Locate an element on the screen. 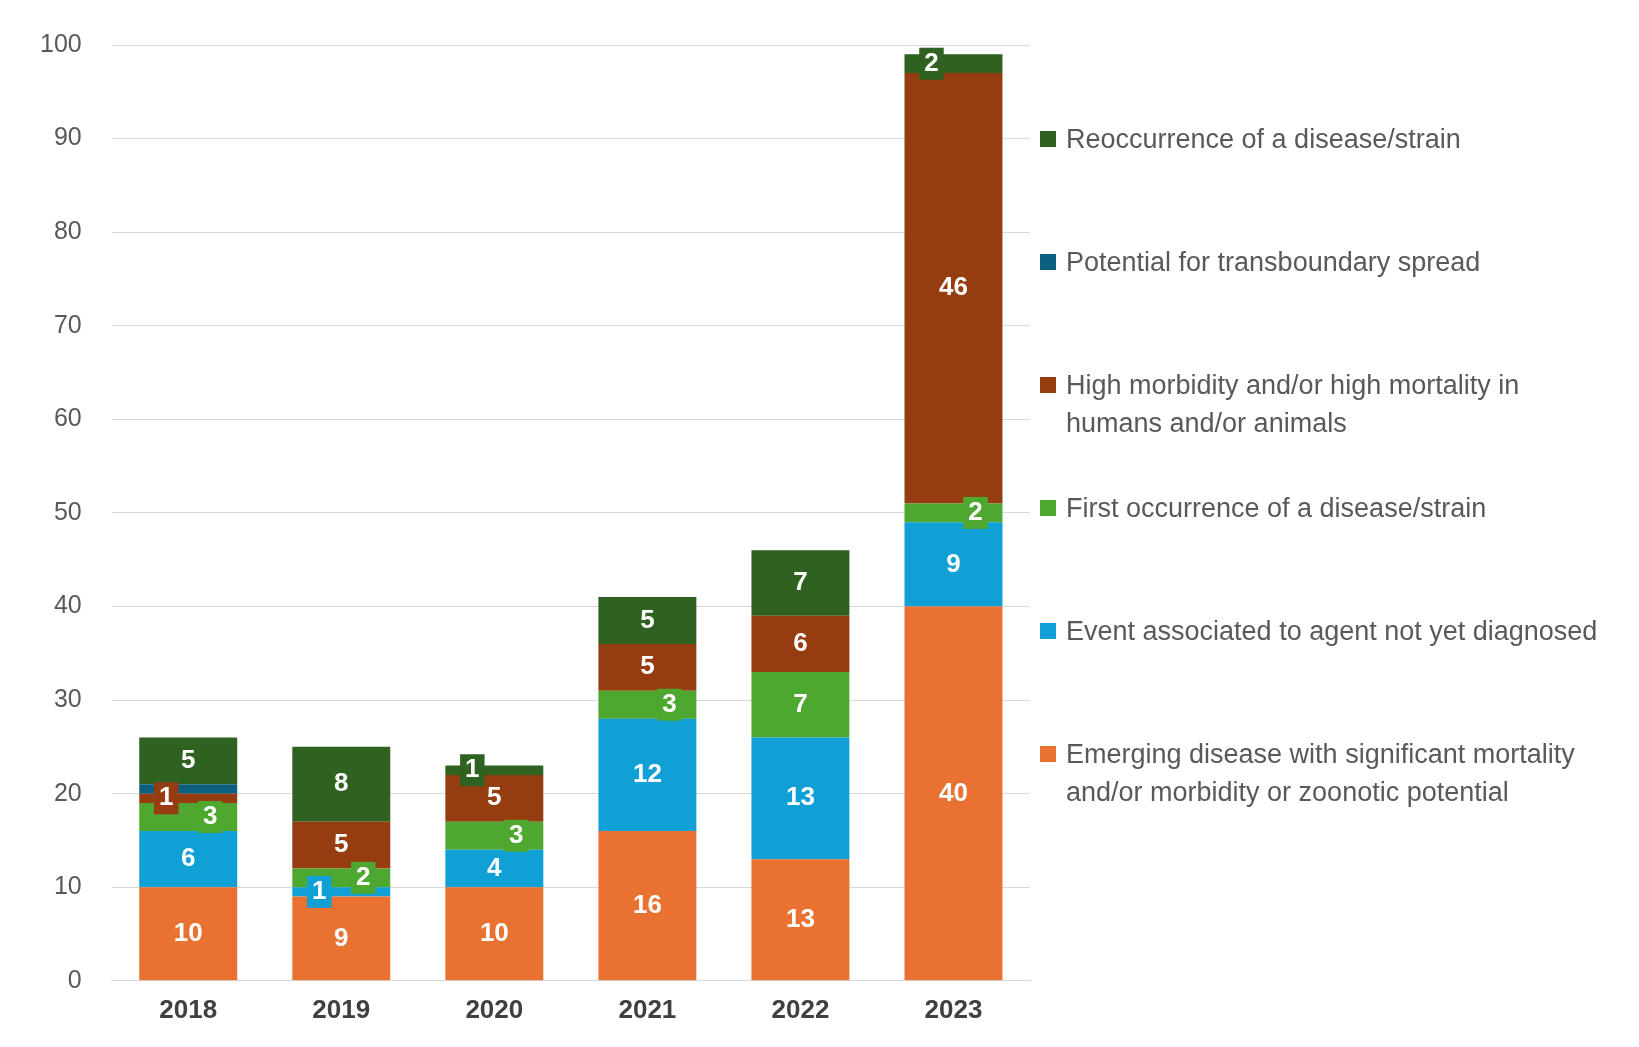  data-label: 40 is located at coordinates (953, 791).